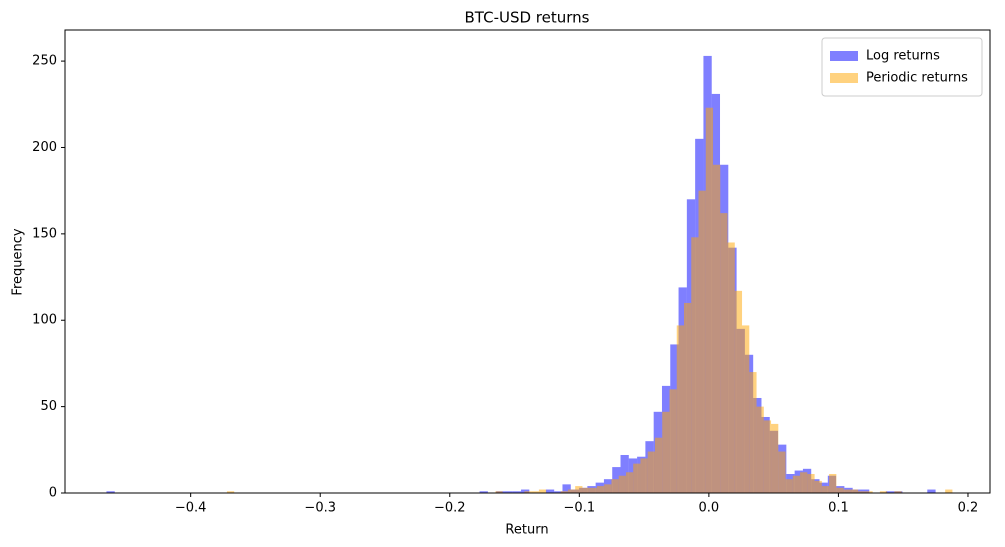 The image size is (1005, 547). What do you see at coordinates (580, 508) in the screenshot?
I see `x-tick-label: −0.1` at bounding box center [580, 508].